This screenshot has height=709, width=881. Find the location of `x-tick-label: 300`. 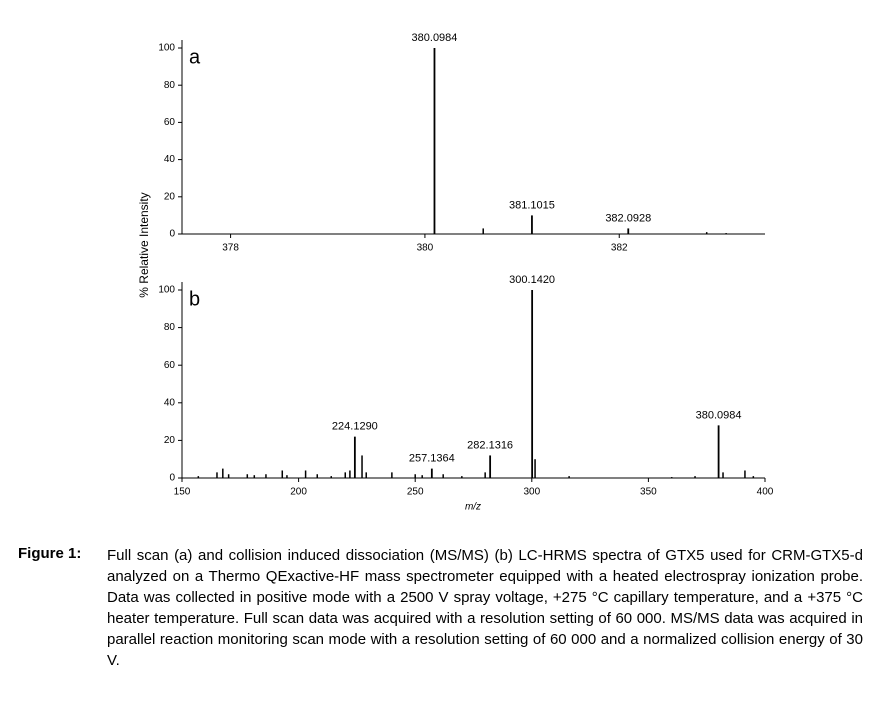

x-tick-label: 300 is located at coordinates (531, 492).